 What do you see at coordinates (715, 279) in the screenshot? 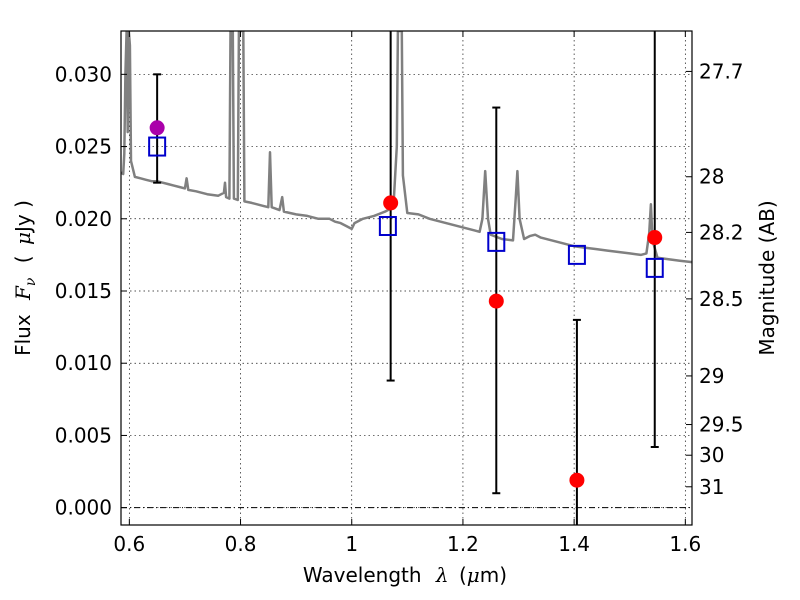
I see `y2-axis-ticks: 27.7 28 28.2 28.5 29 29.5 30 31` at bounding box center [715, 279].